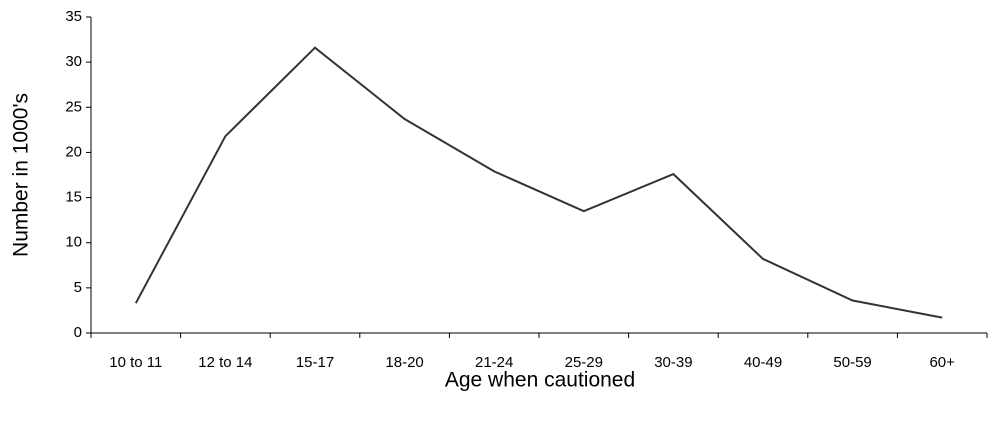 The width and height of the screenshot is (989, 423). Describe the element at coordinates (315, 362) in the screenshot. I see `x-tick-label: 15-17` at that location.